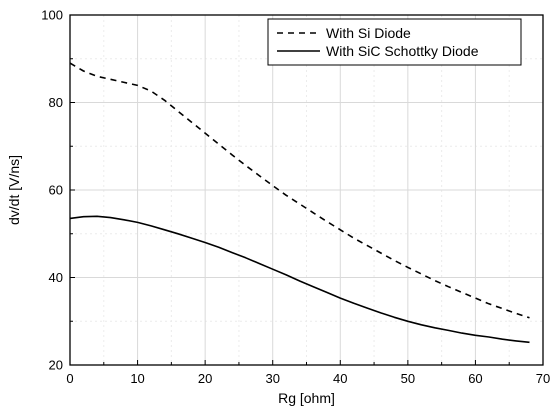 The height and width of the screenshot is (410, 550). Describe the element at coordinates (56, 365) in the screenshot. I see `y-tick-label: 20` at that location.